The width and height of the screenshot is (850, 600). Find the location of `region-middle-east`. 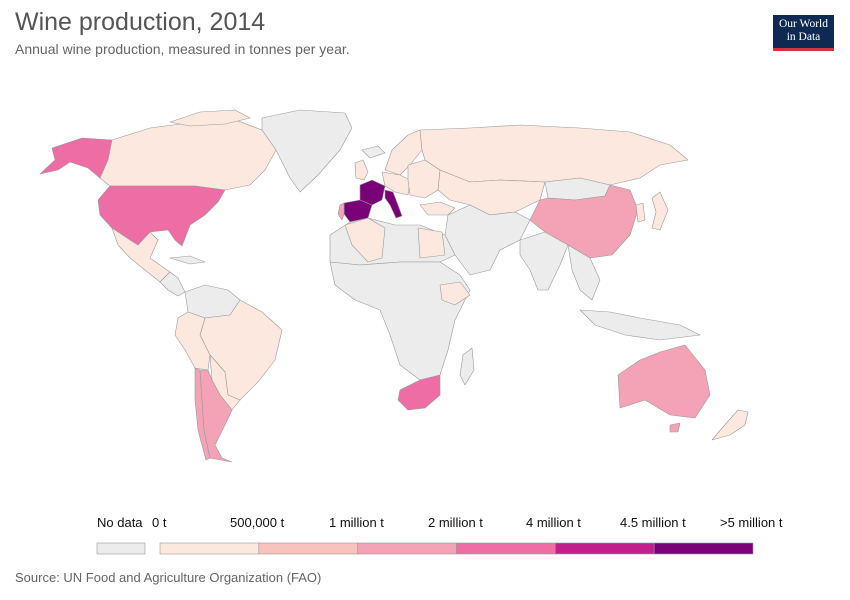

region-middle-east is located at coordinates (487, 240).